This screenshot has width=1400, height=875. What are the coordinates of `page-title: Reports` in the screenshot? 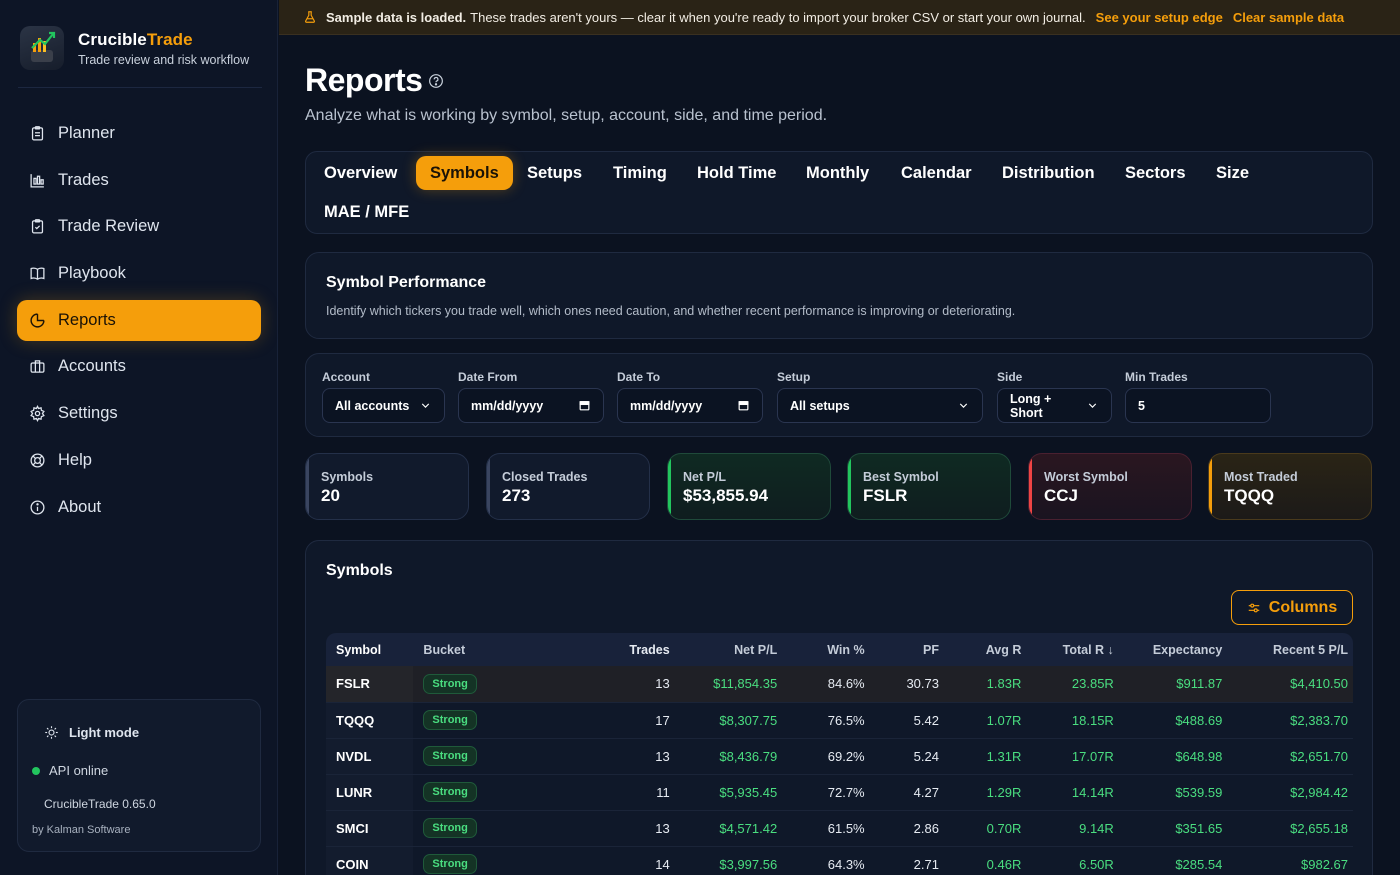 It's located at (364, 80).